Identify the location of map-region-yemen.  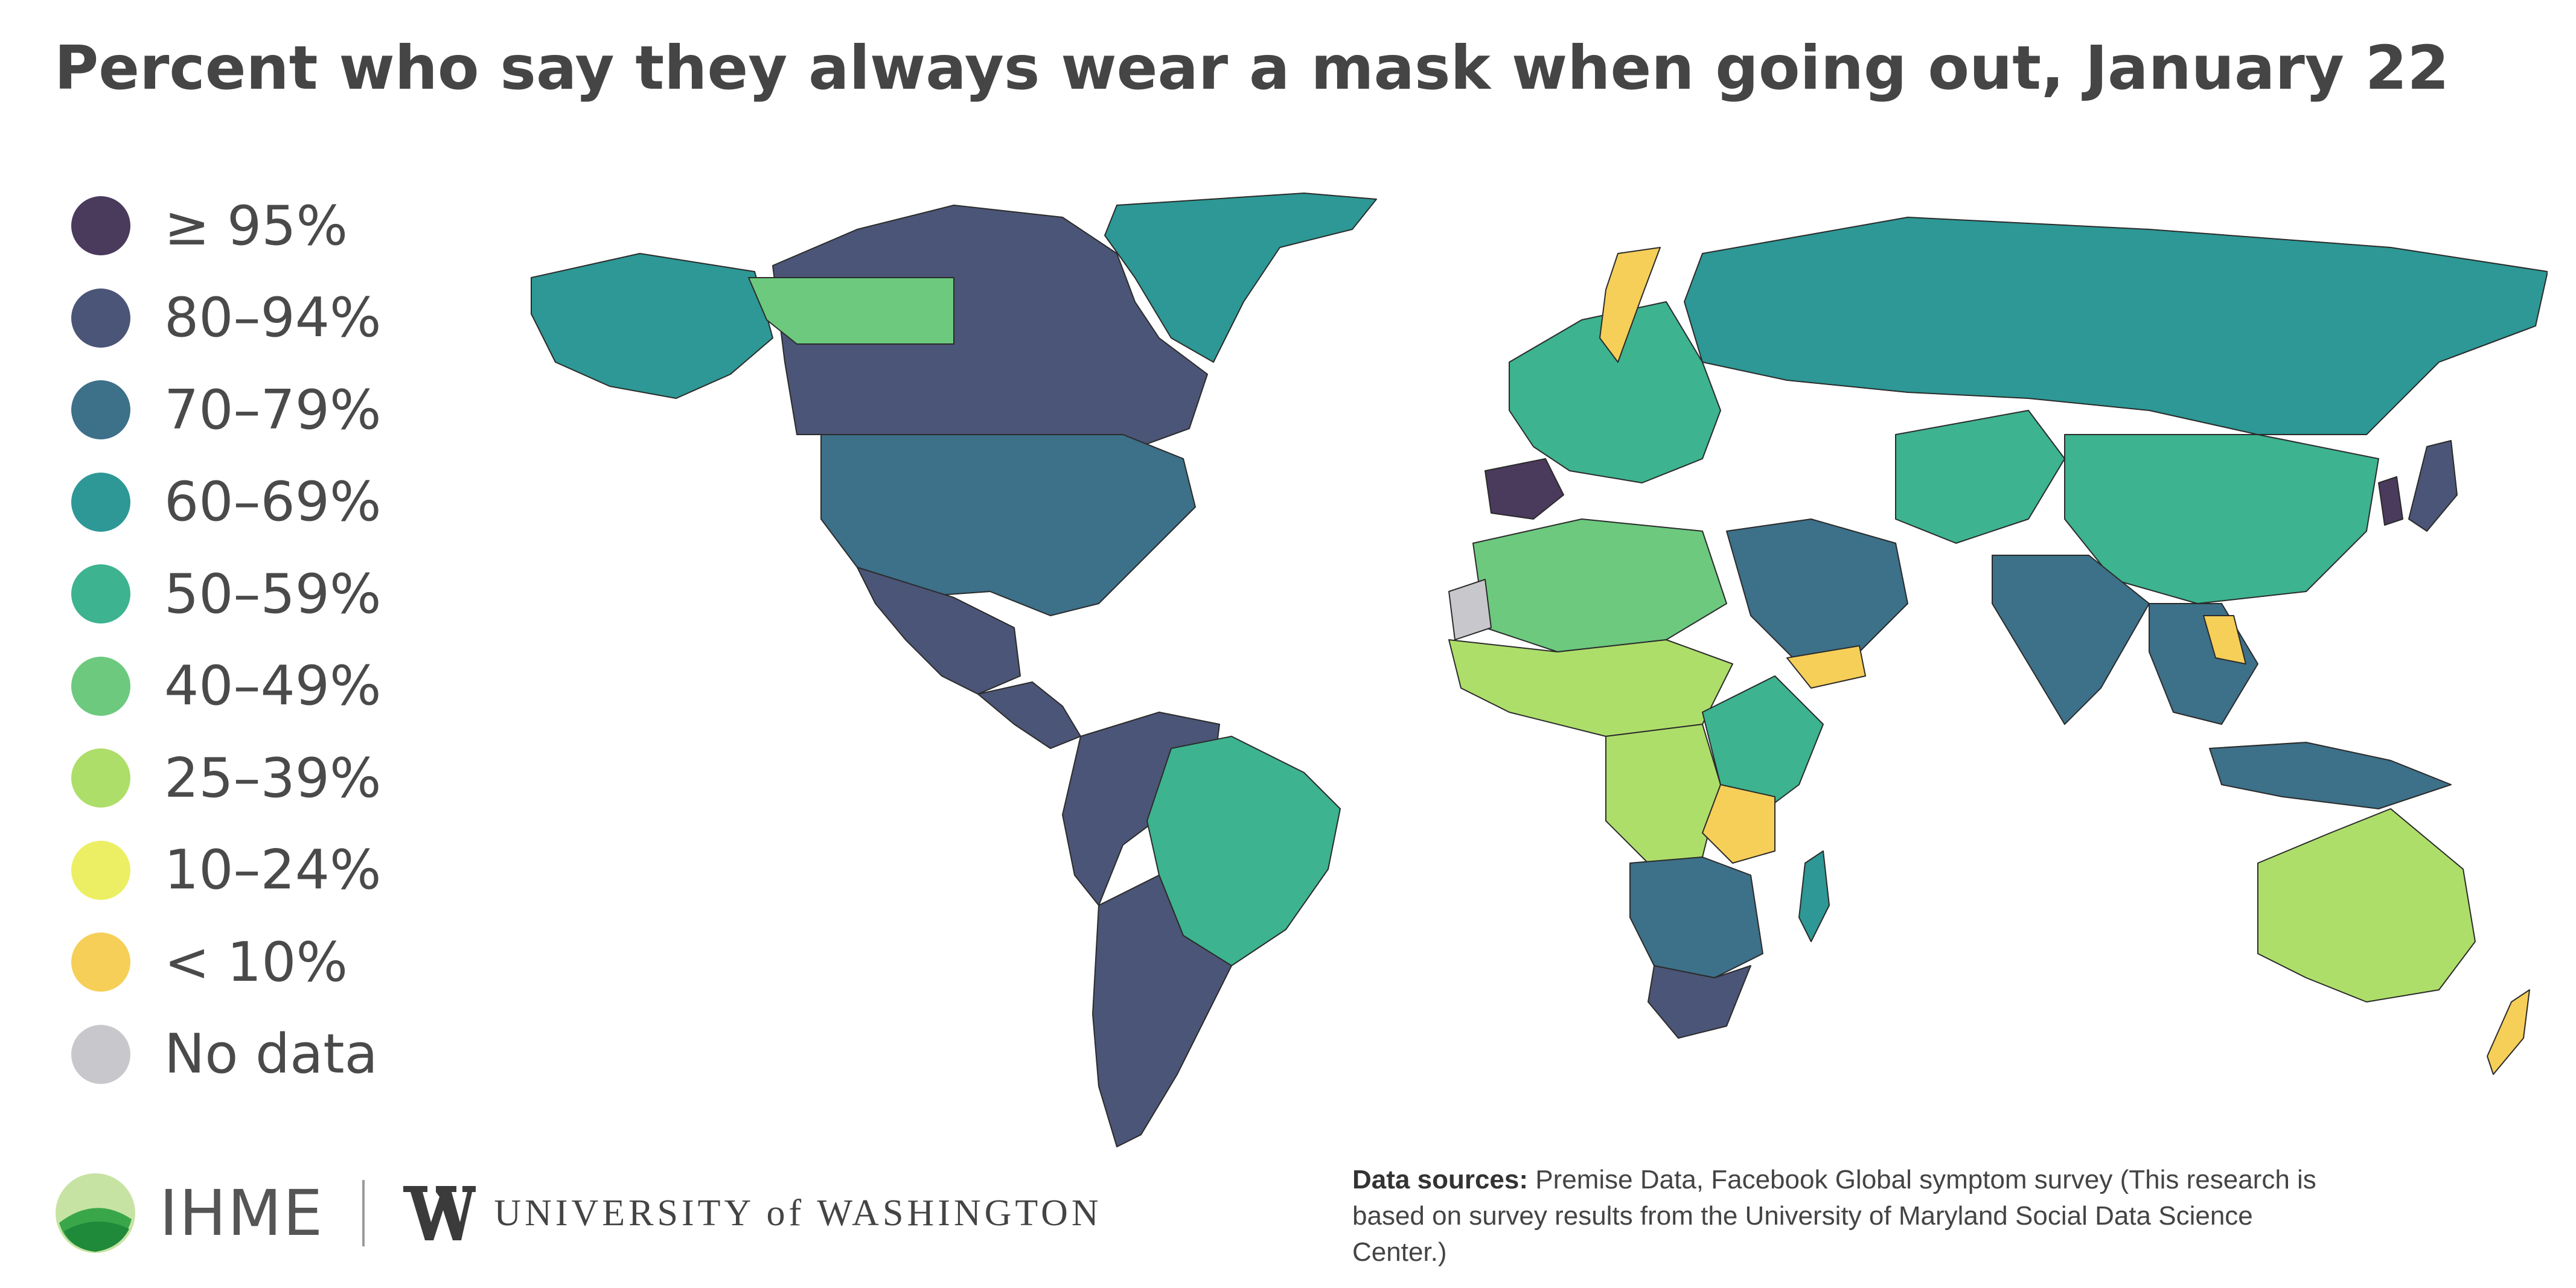
(1826, 667).